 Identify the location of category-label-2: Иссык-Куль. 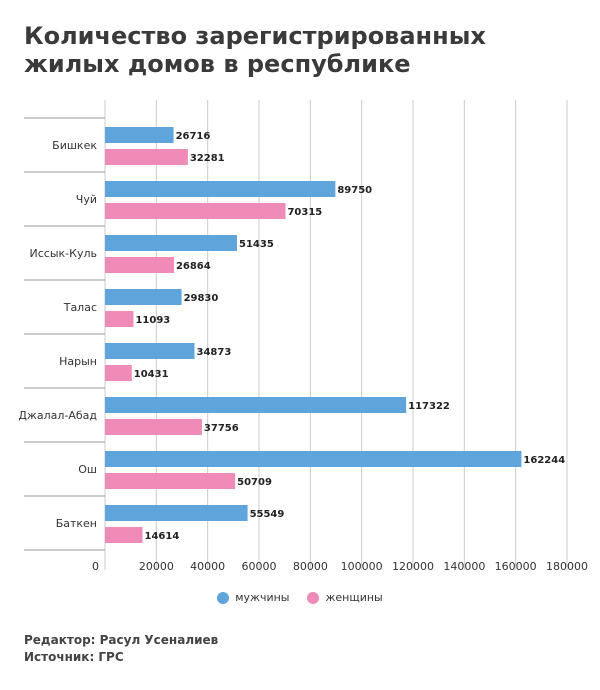
(63, 253).